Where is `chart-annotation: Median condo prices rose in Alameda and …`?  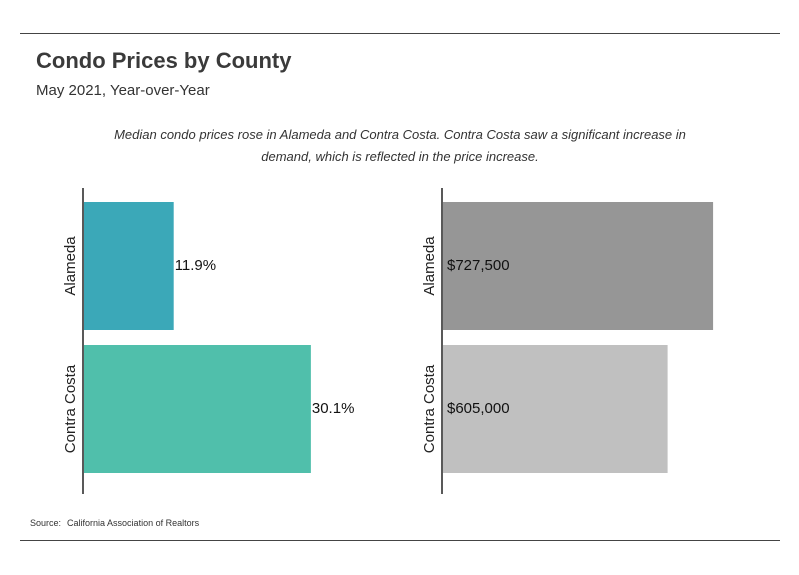 chart-annotation: Median condo prices rose in Alameda and … is located at coordinates (400, 145).